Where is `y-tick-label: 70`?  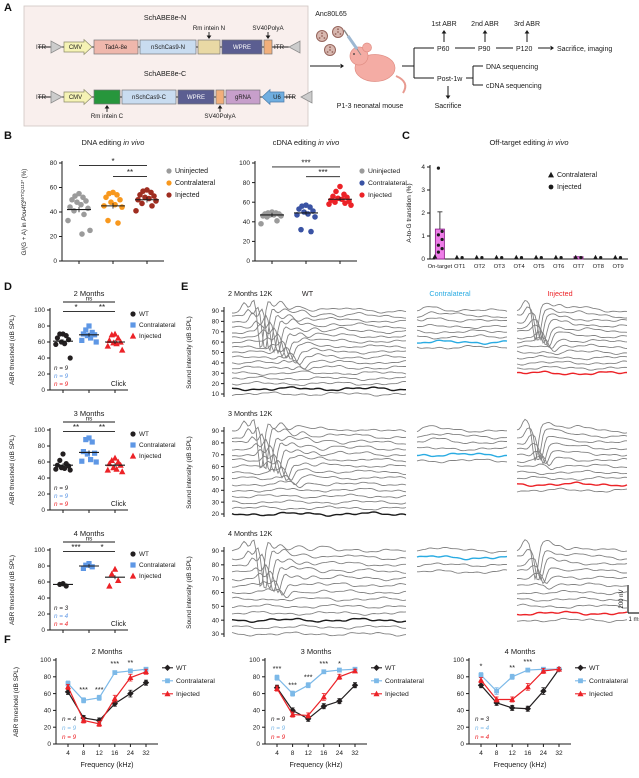
y-tick-label: 70 is located at coordinates (216, 332).